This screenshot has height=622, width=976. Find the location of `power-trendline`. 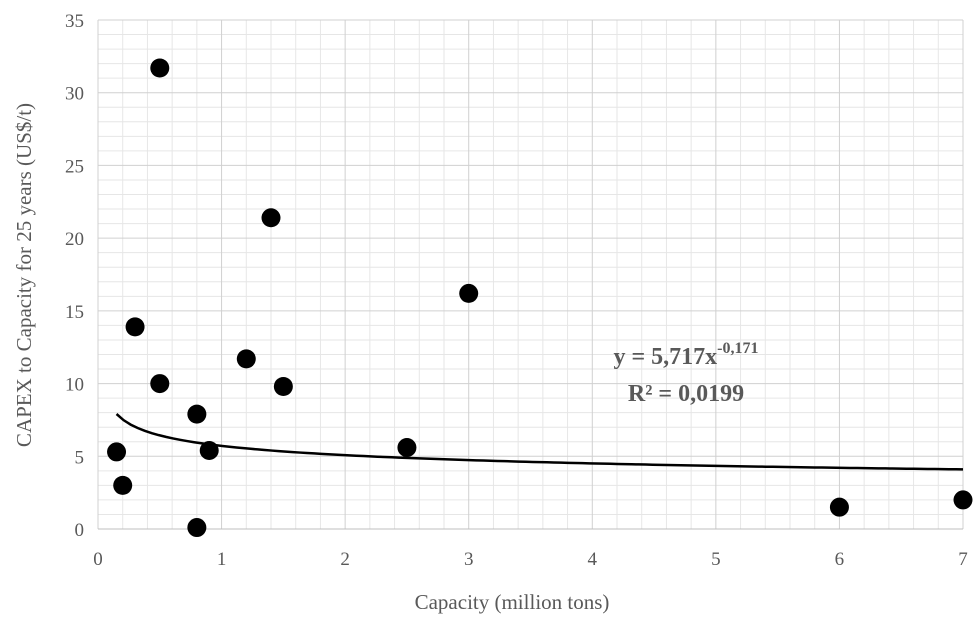

power-trendline is located at coordinates (539, 442).